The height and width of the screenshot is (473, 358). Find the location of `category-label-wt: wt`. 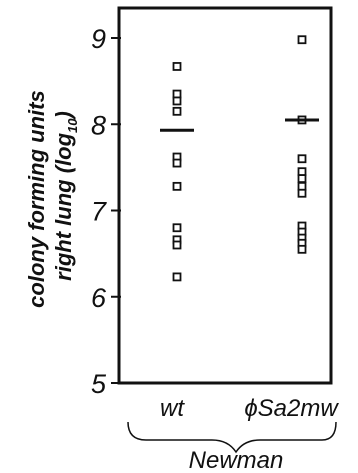

category-label-wt: wt is located at coordinates (172, 408).